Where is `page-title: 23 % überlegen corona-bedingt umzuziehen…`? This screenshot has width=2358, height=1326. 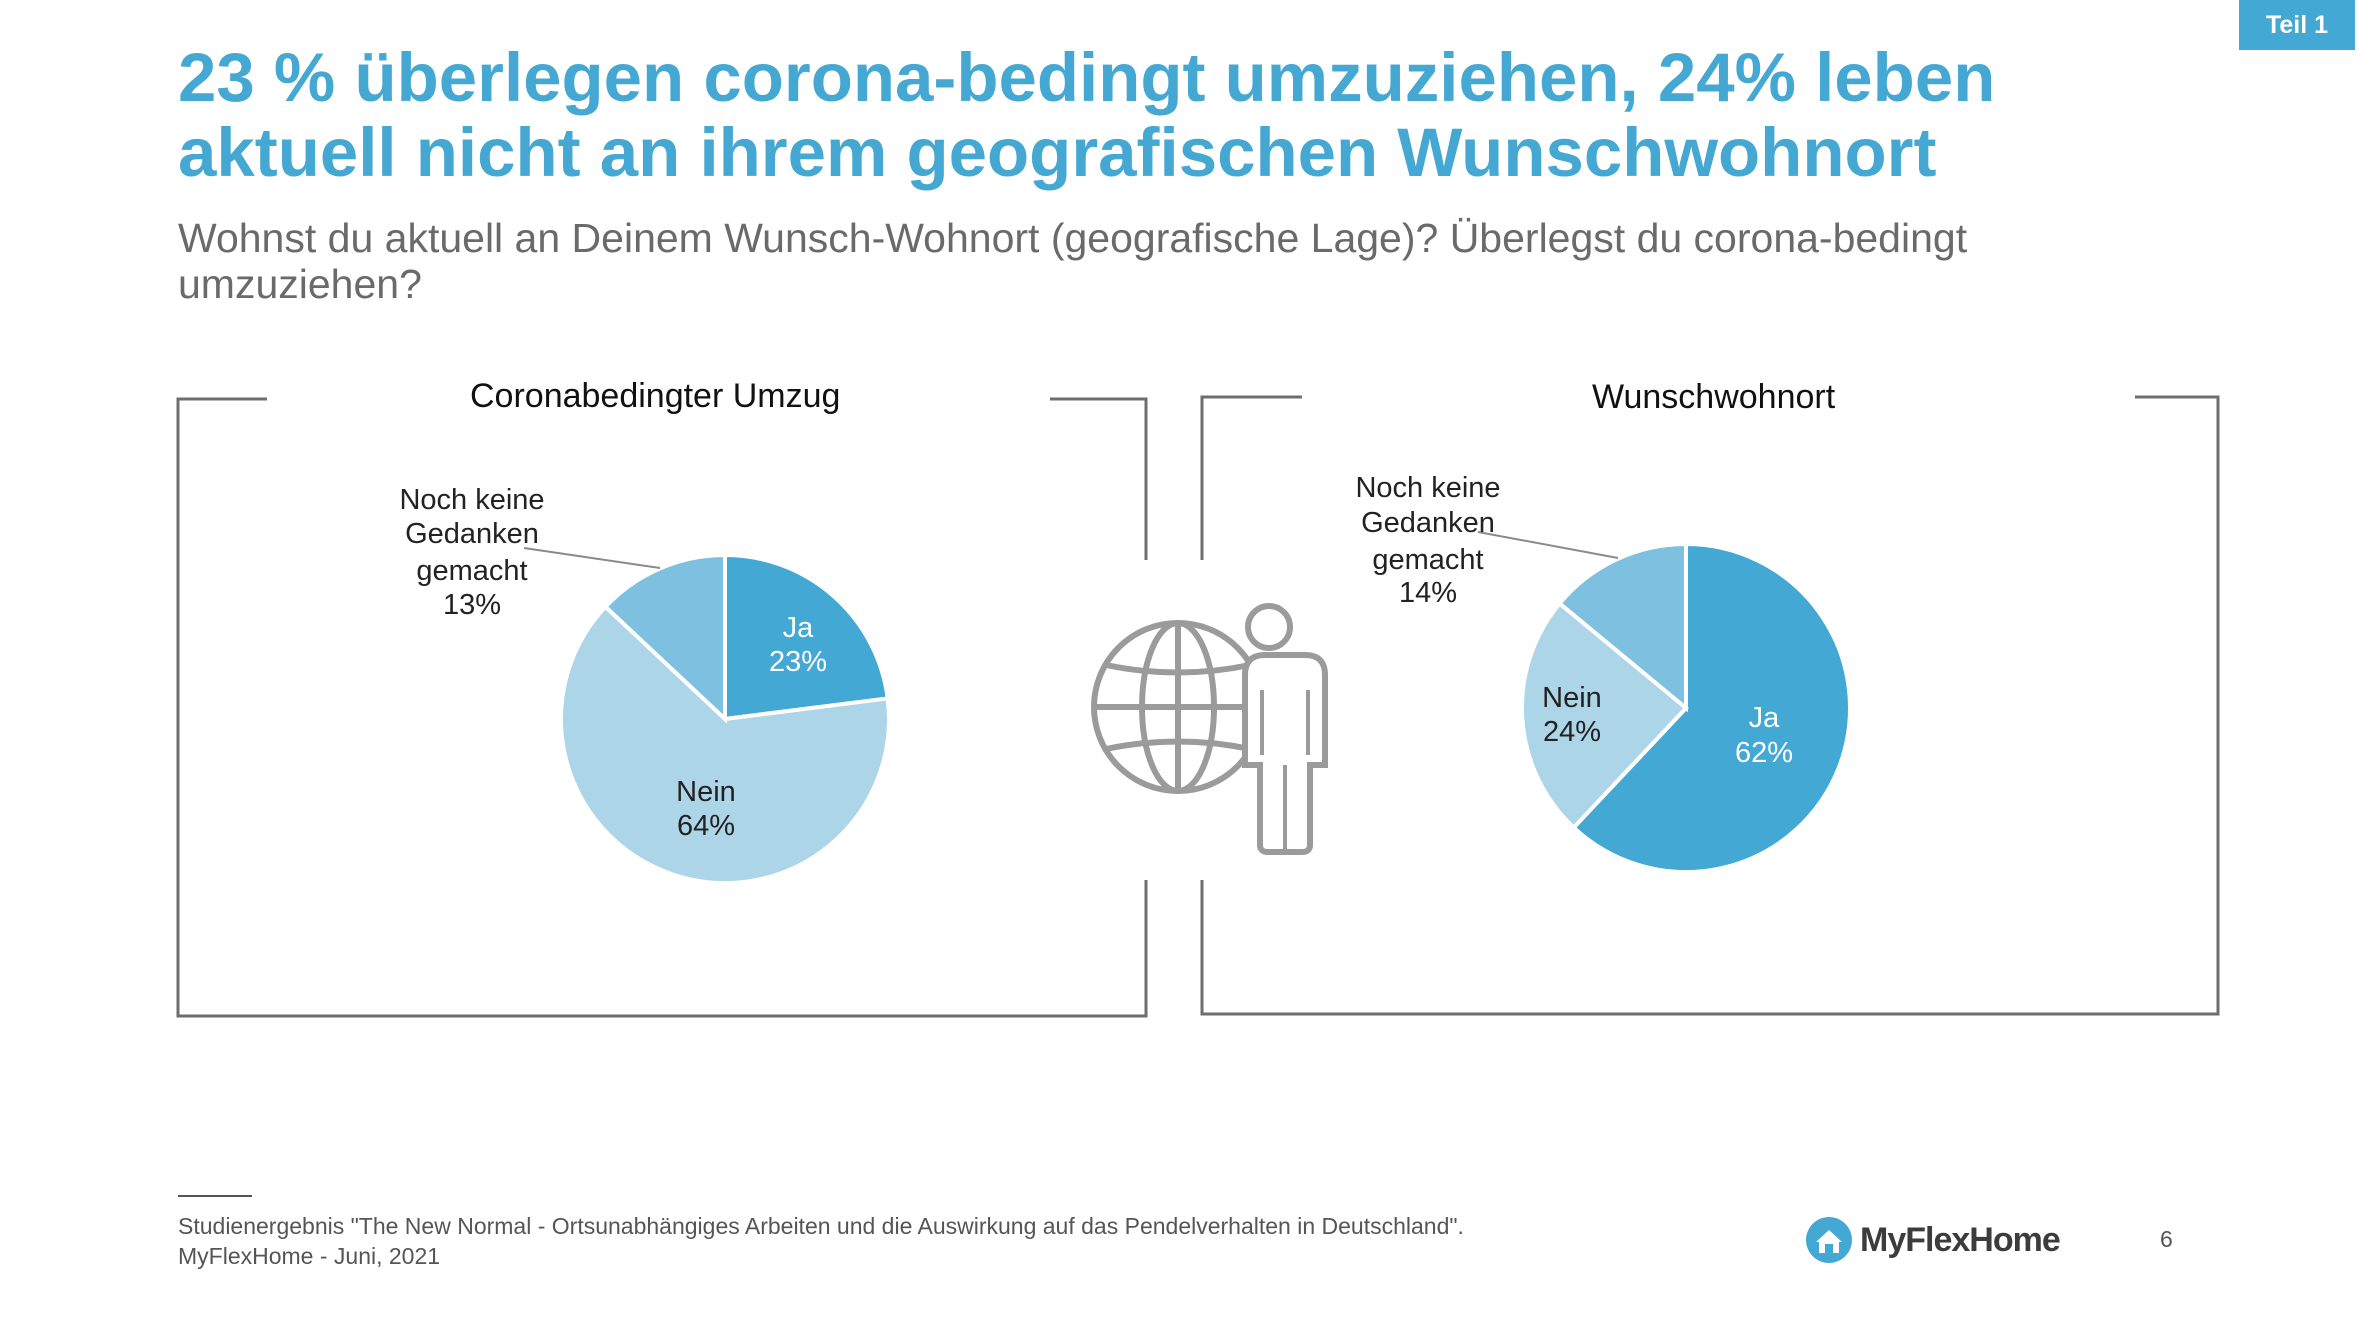
page-title: 23 % überlegen corona-bedingt umzuziehen… is located at coordinates (1178, 115).